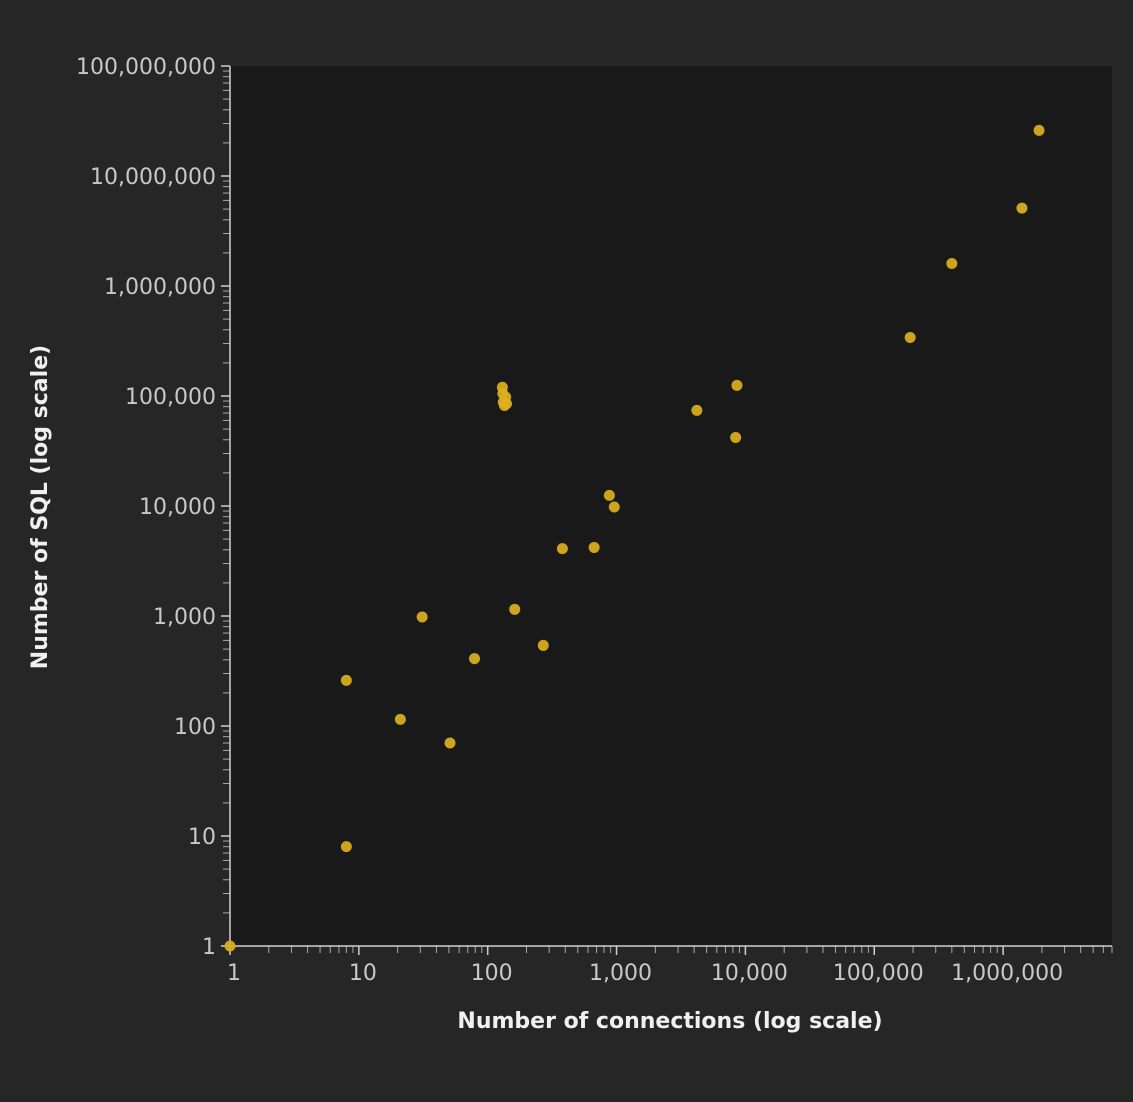 The width and height of the screenshot is (1133, 1102). I want to click on x-axis: 1 10 100 1,000 10,000 100,000 1,000,000, so click(669, 965).